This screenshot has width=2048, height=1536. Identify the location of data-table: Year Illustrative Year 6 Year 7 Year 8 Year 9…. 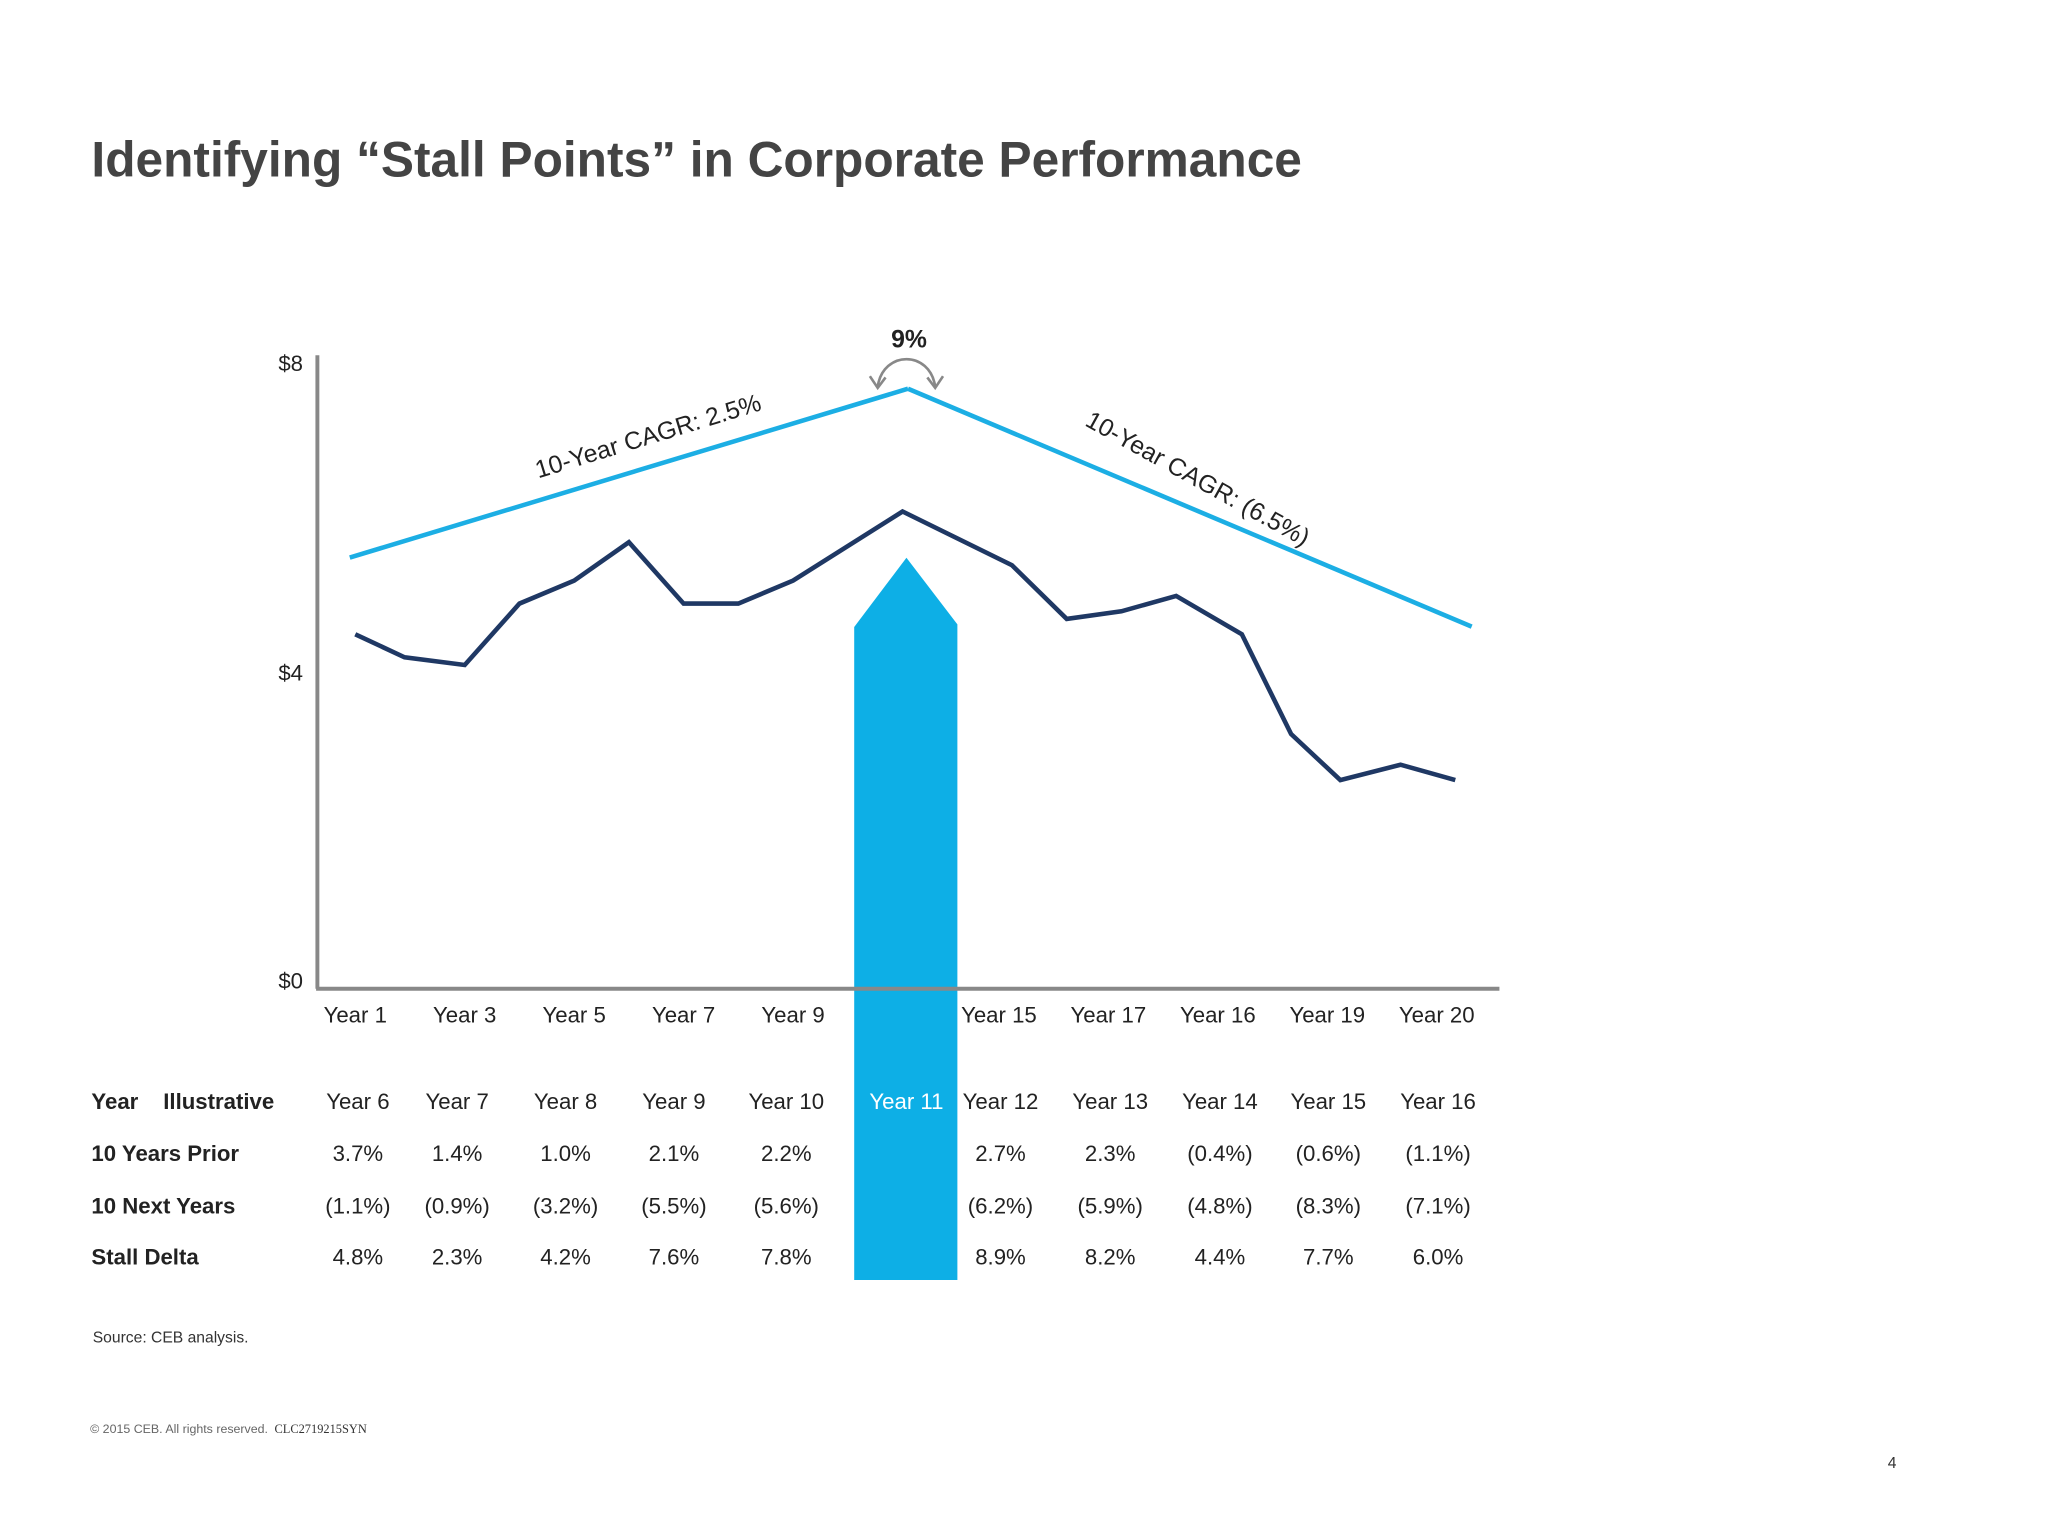
(783, 1179).